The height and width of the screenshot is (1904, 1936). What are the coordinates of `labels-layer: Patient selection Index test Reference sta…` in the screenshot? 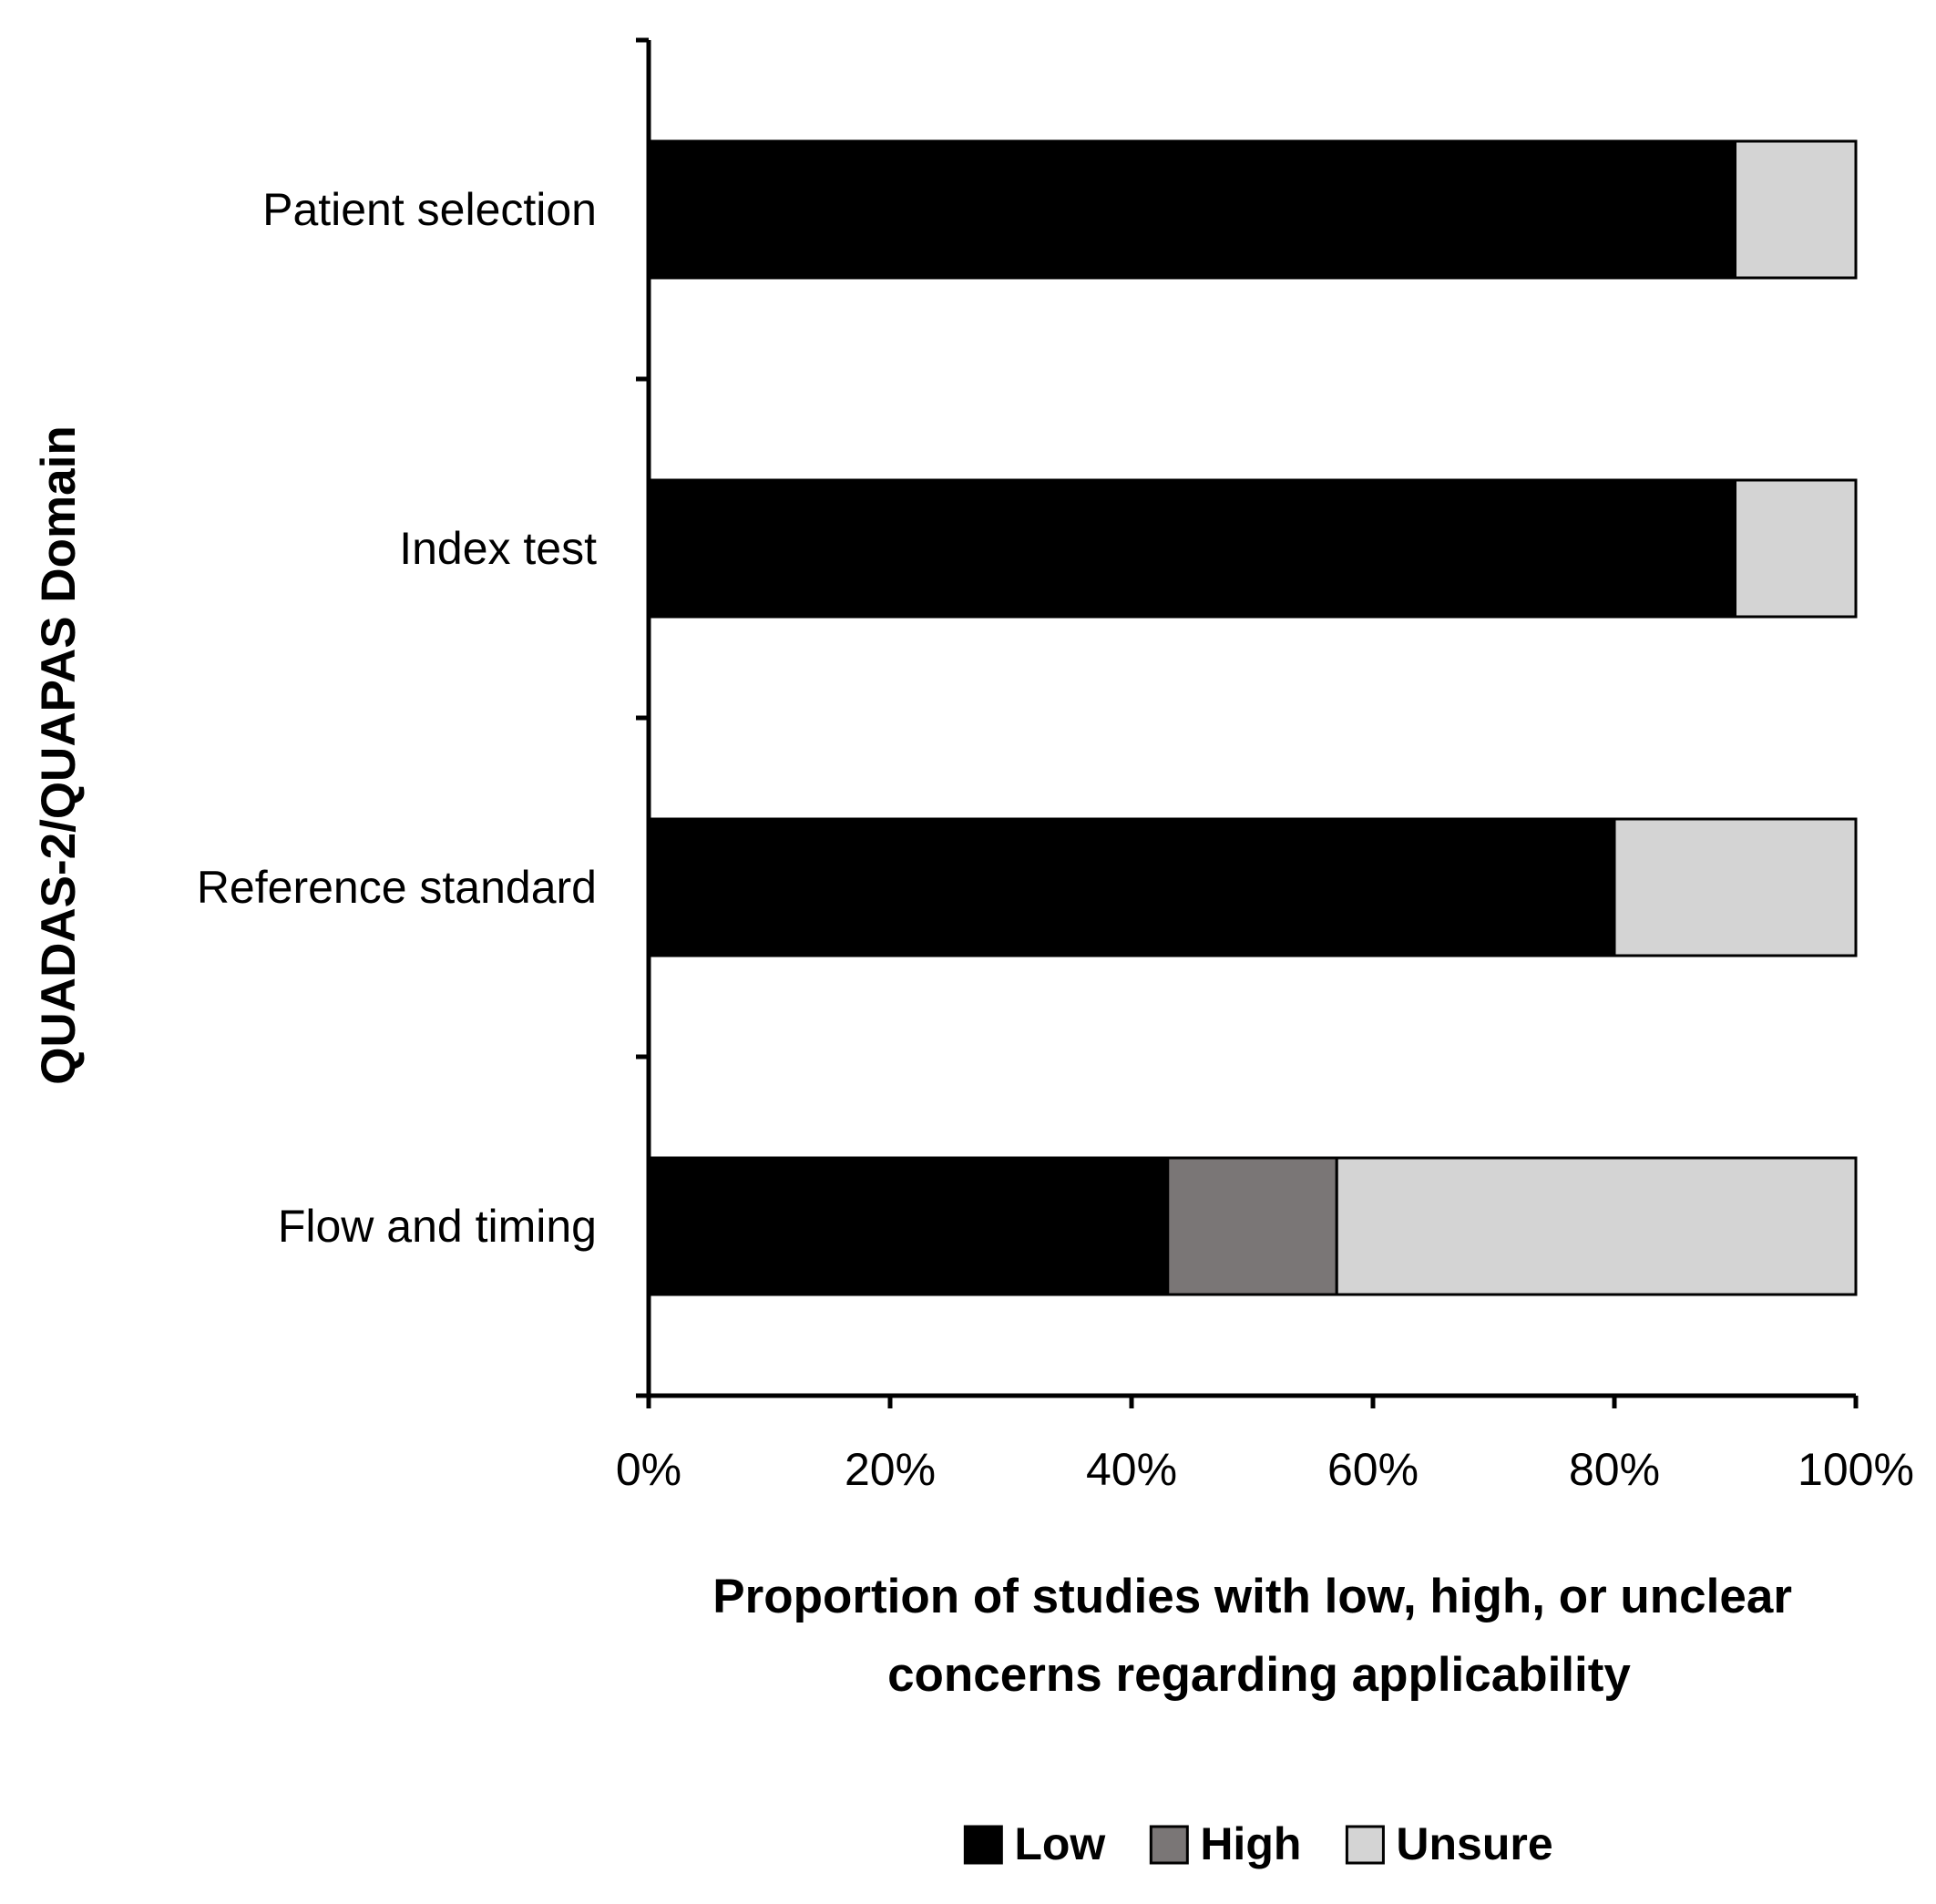 It's located at (397, 718).